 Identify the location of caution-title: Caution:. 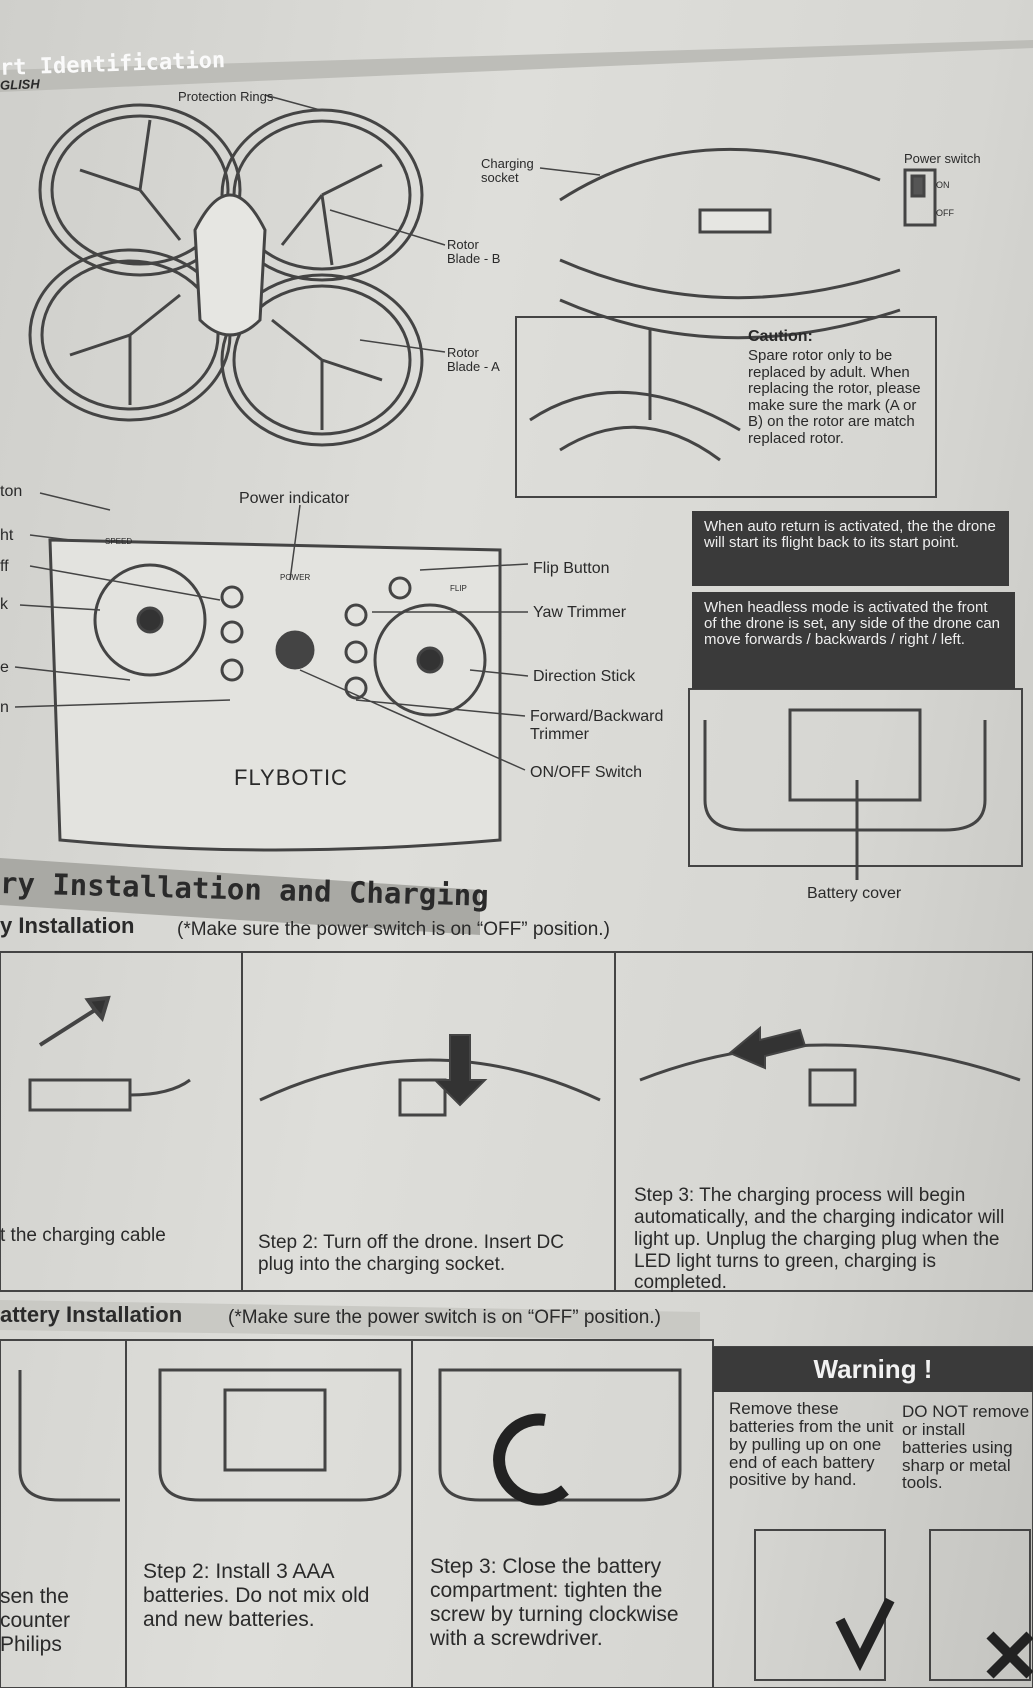
(780, 336).